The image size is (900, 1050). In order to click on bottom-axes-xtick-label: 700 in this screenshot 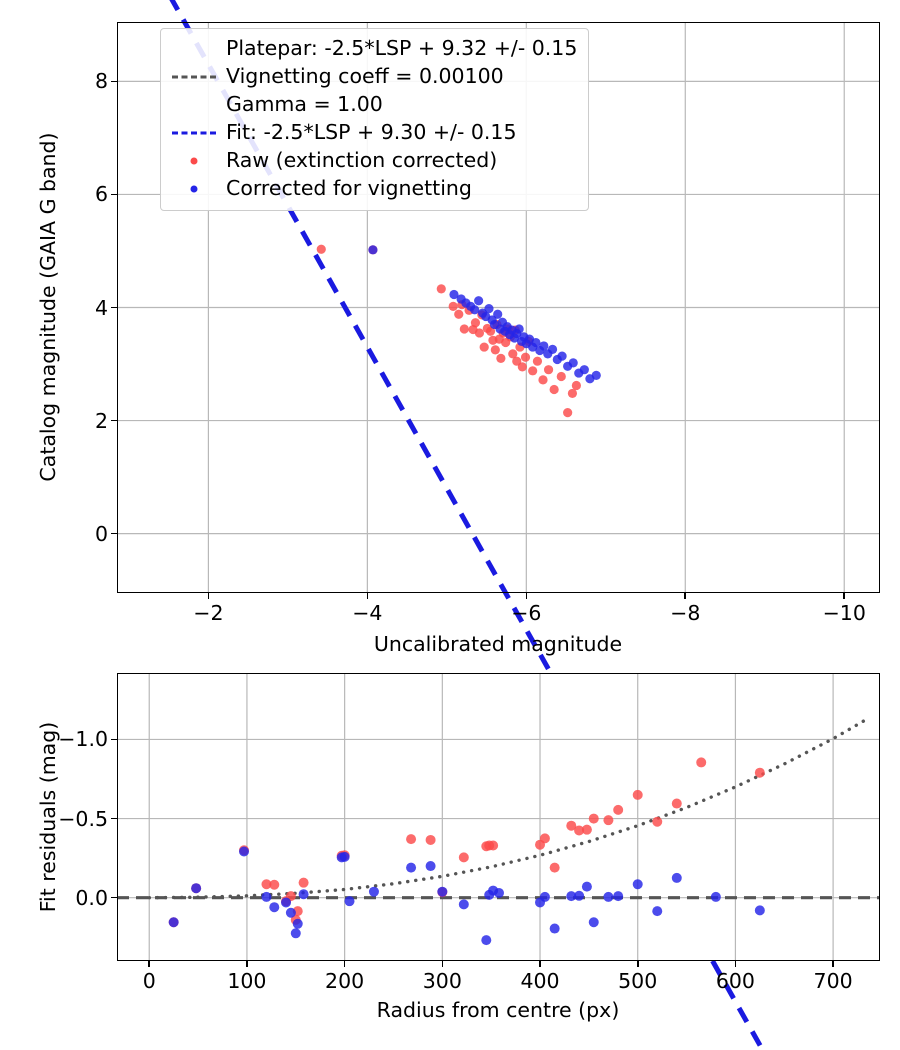, I will do `click(833, 981)`.